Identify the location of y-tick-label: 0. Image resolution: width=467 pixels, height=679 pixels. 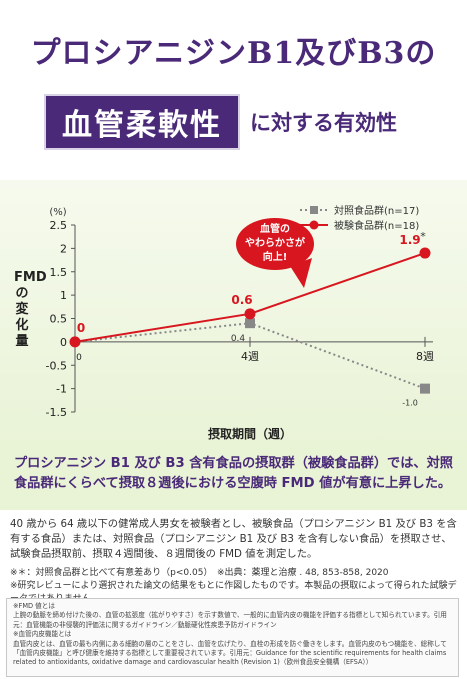
(63, 342).